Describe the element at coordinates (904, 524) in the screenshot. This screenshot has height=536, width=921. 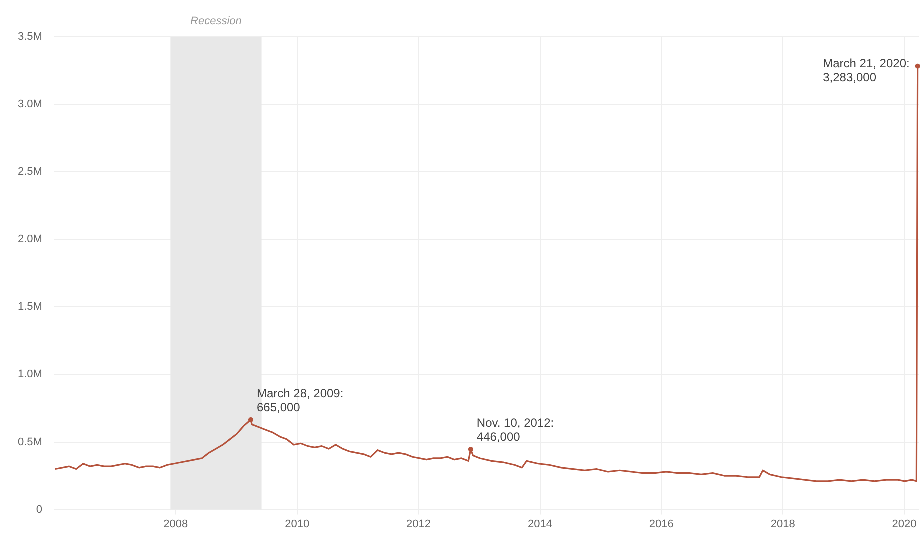
I see `x-tick-label: 2020` at that location.